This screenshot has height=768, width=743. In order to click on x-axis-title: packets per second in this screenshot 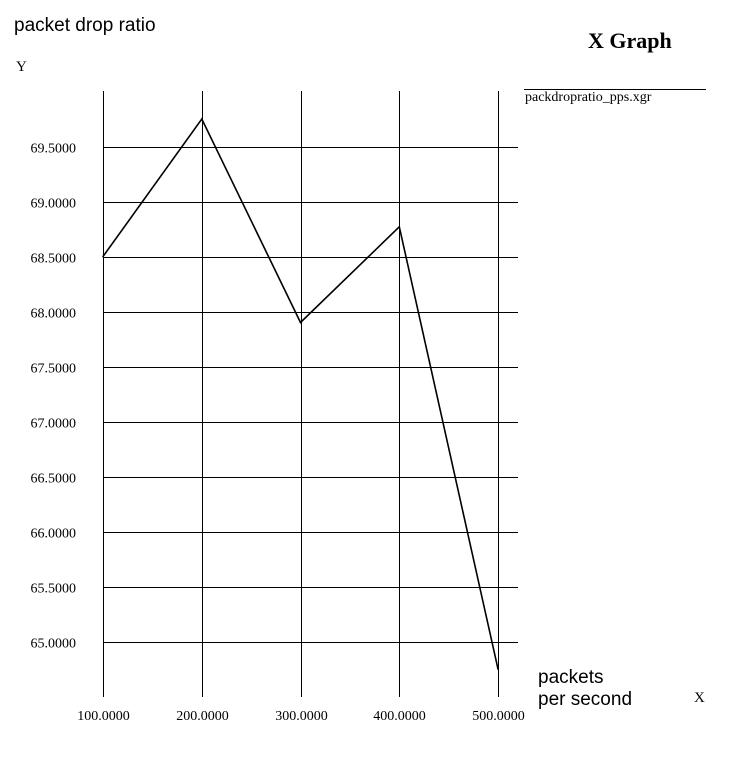, I will do `click(585, 688)`.